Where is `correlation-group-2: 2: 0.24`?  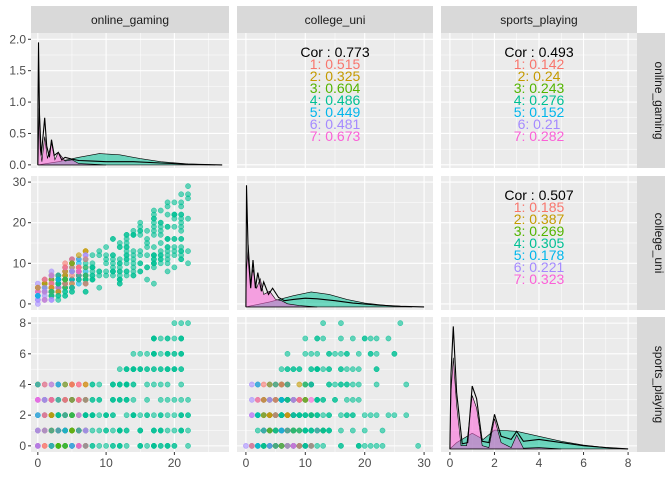 correlation-group-2: 2: 0.24 is located at coordinates (539, 76).